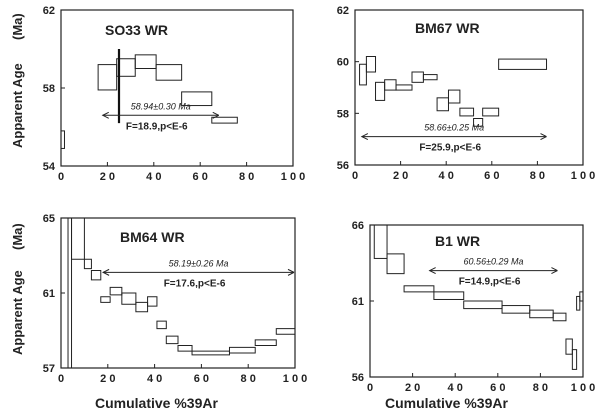 The image size is (600, 415). What do you see at coordinates (343, 63) in the screenshot?
I see `y-tick-label: 60` at bounding box center [343, 63].